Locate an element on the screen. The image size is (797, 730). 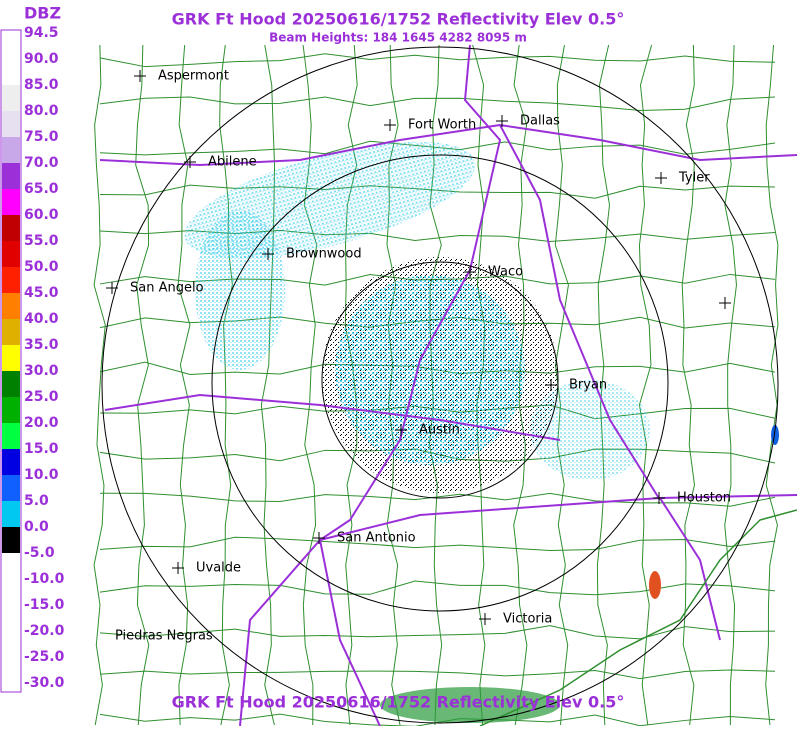
subtitle: Beam Heights: 184 1645 4282 8095 m is located at coordinates (398, 38).